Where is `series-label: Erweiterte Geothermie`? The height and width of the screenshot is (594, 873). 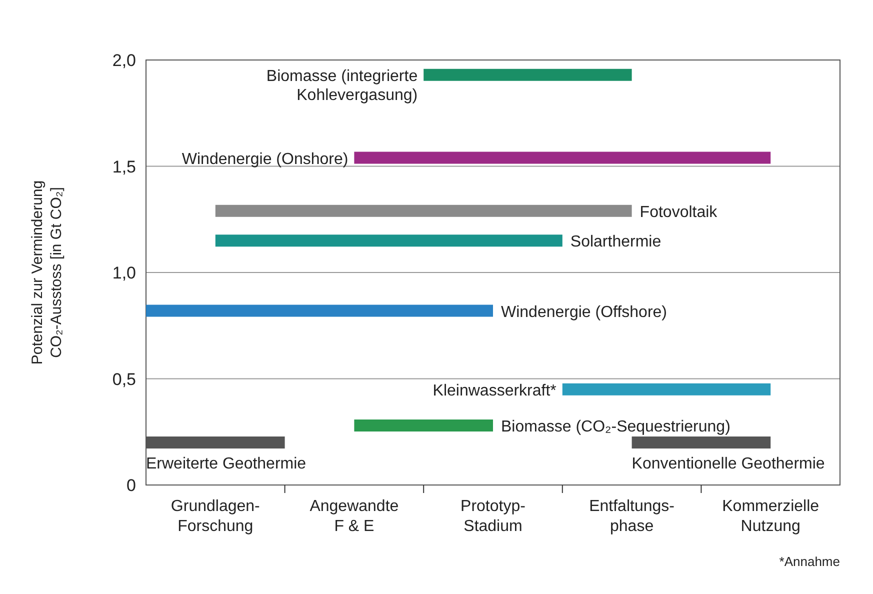
series-label: Erweiterte Geothermie is located at coordinates (226, 464).